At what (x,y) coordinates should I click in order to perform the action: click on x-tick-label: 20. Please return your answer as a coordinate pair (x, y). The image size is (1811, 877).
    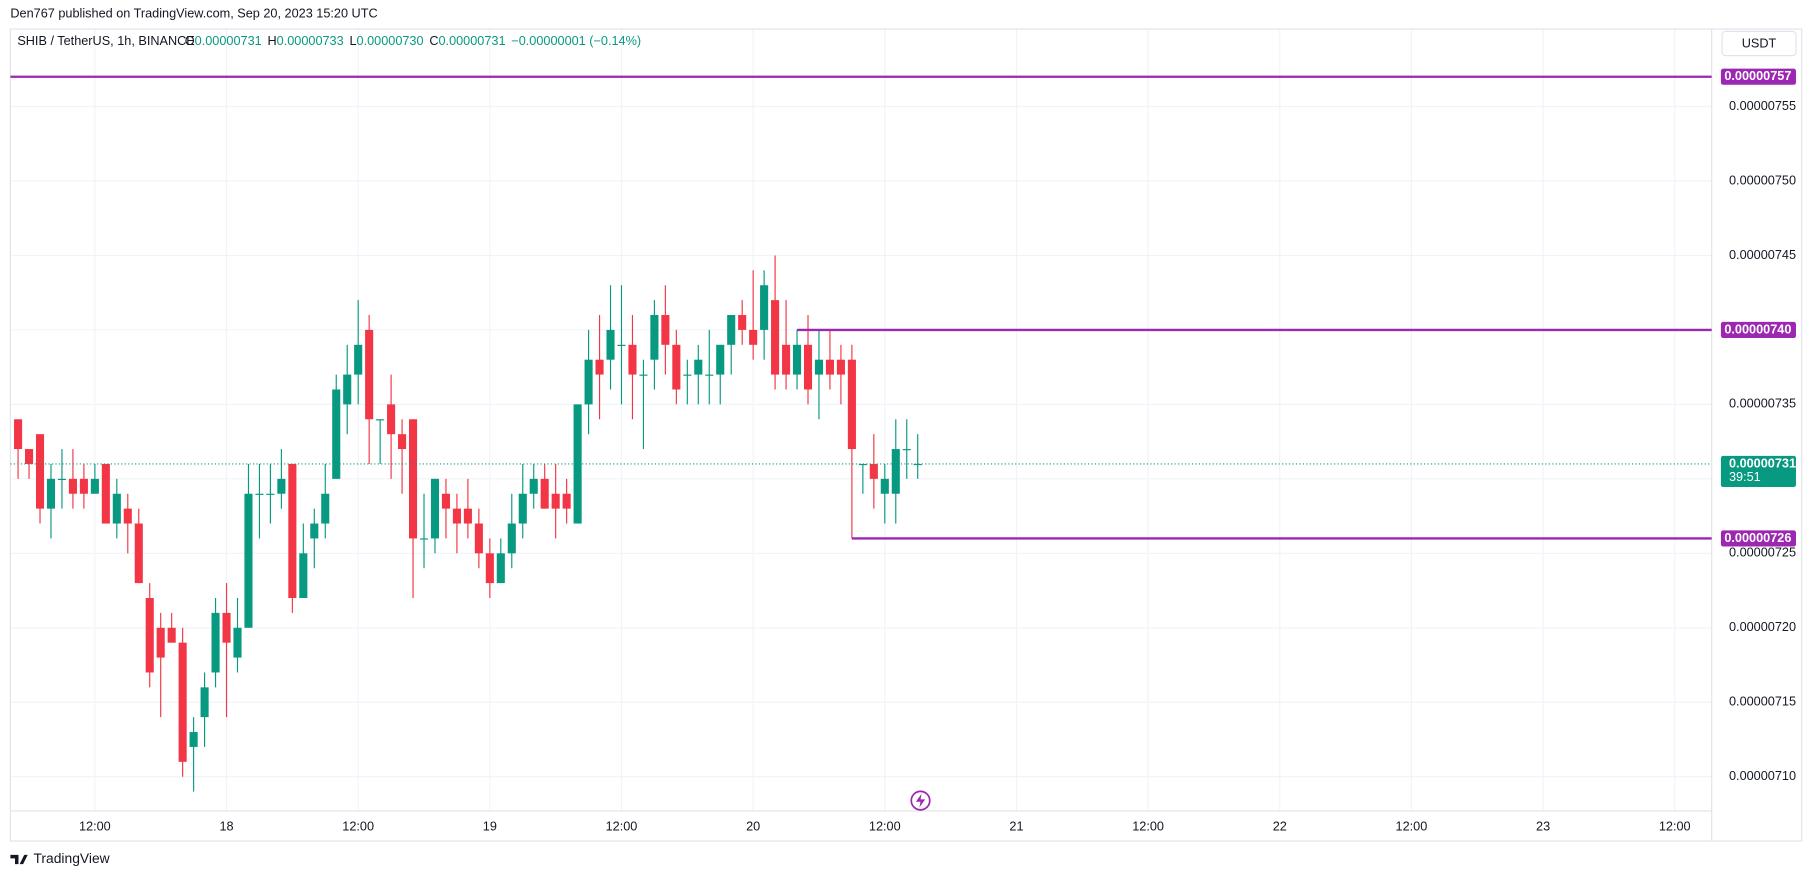
    Looking at the image, I should click on (753, 827).